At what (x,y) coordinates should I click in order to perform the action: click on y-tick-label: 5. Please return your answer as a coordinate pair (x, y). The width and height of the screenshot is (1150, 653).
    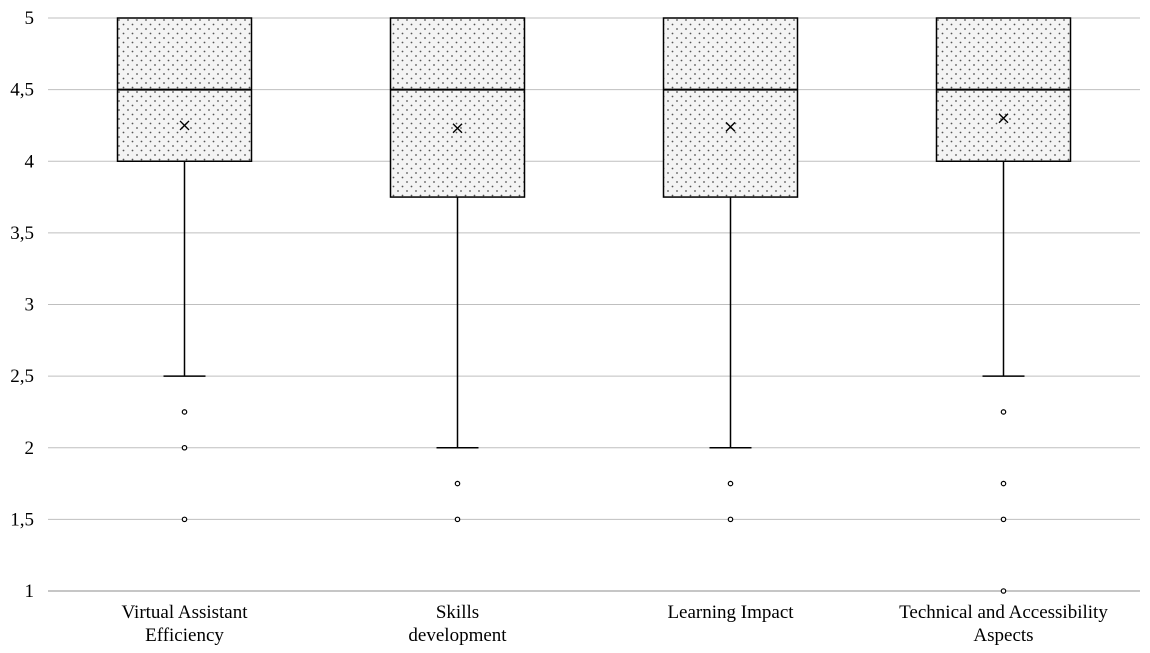
    Looking at the image, I should click on (30, 18).